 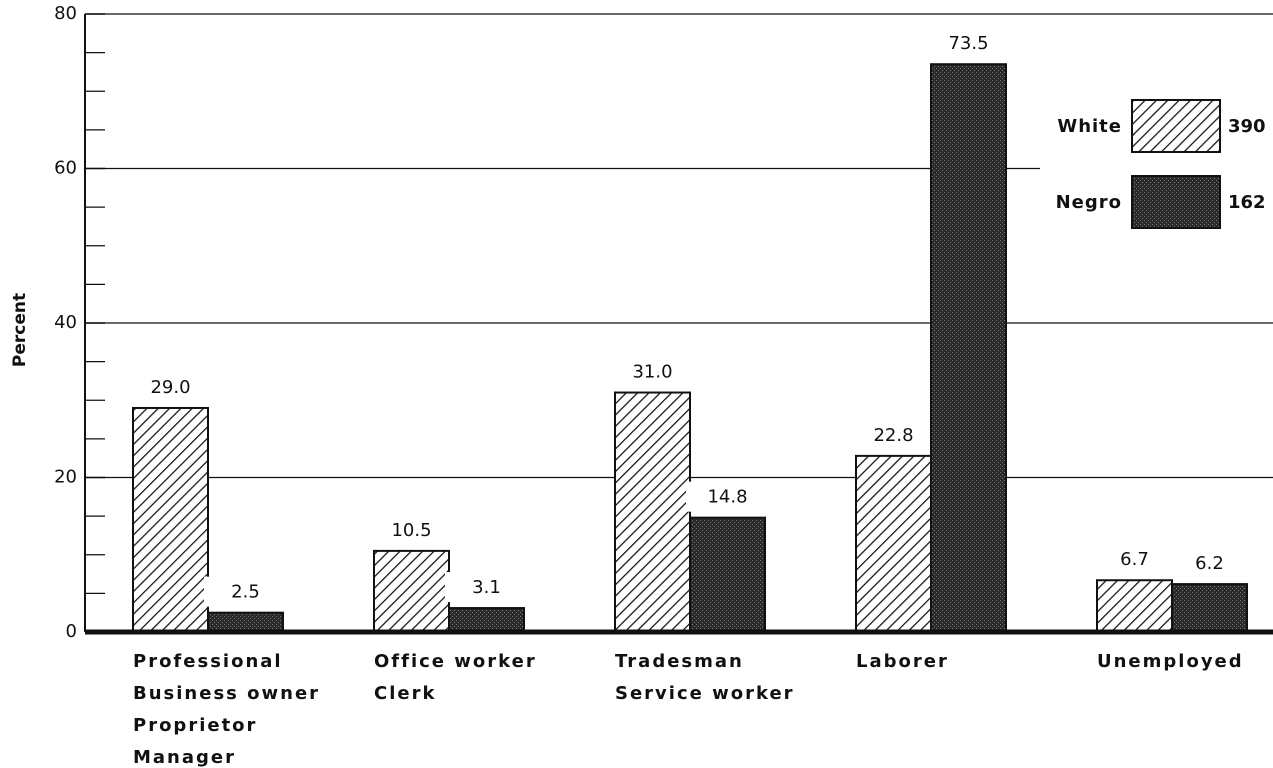 What do you see at coordinates (195, 725) in the screenshot?
I see `x-tick-label: Proprietor` at bounding box center [195, 725].